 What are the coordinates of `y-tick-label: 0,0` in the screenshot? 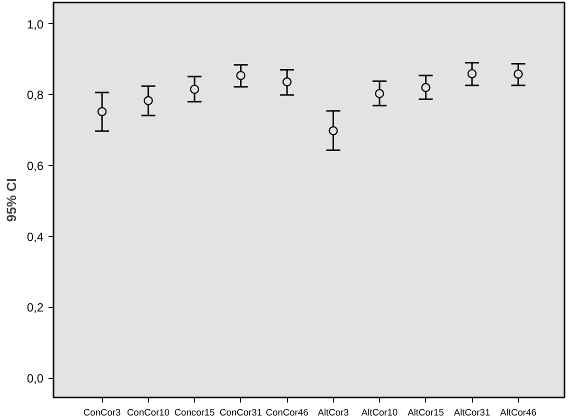 It's located at (35, 379).